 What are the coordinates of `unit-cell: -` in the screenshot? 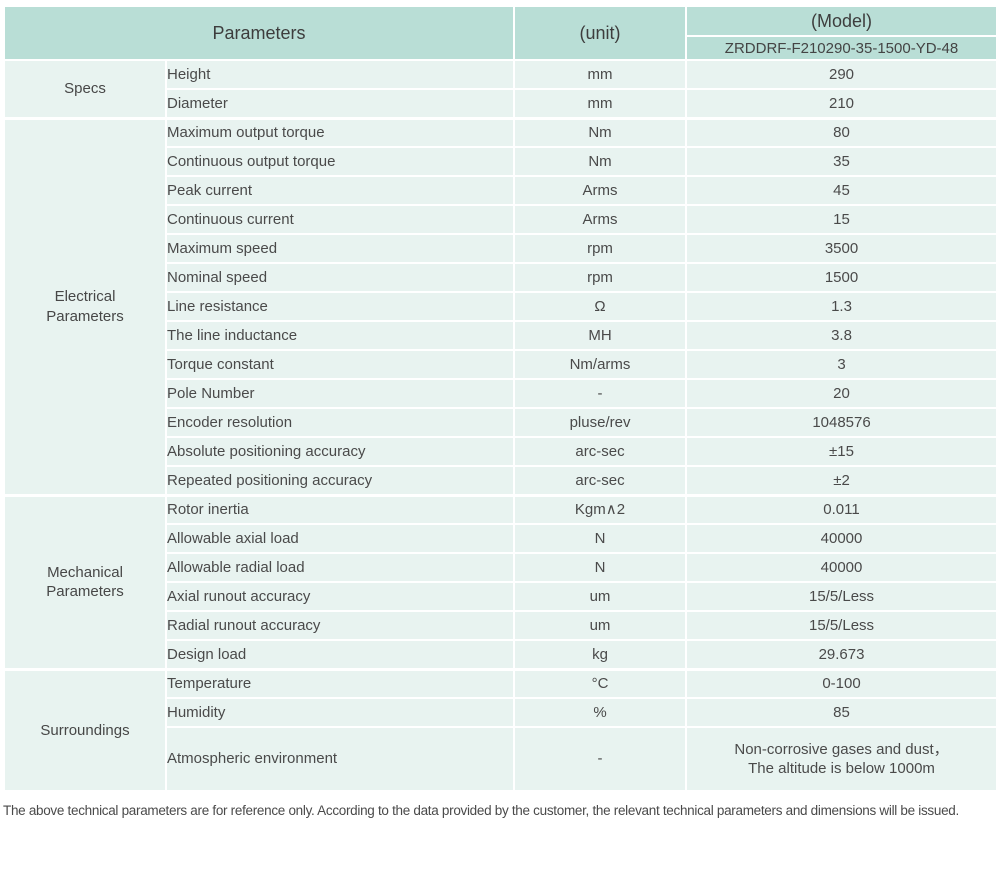 It's located at (600, 759).